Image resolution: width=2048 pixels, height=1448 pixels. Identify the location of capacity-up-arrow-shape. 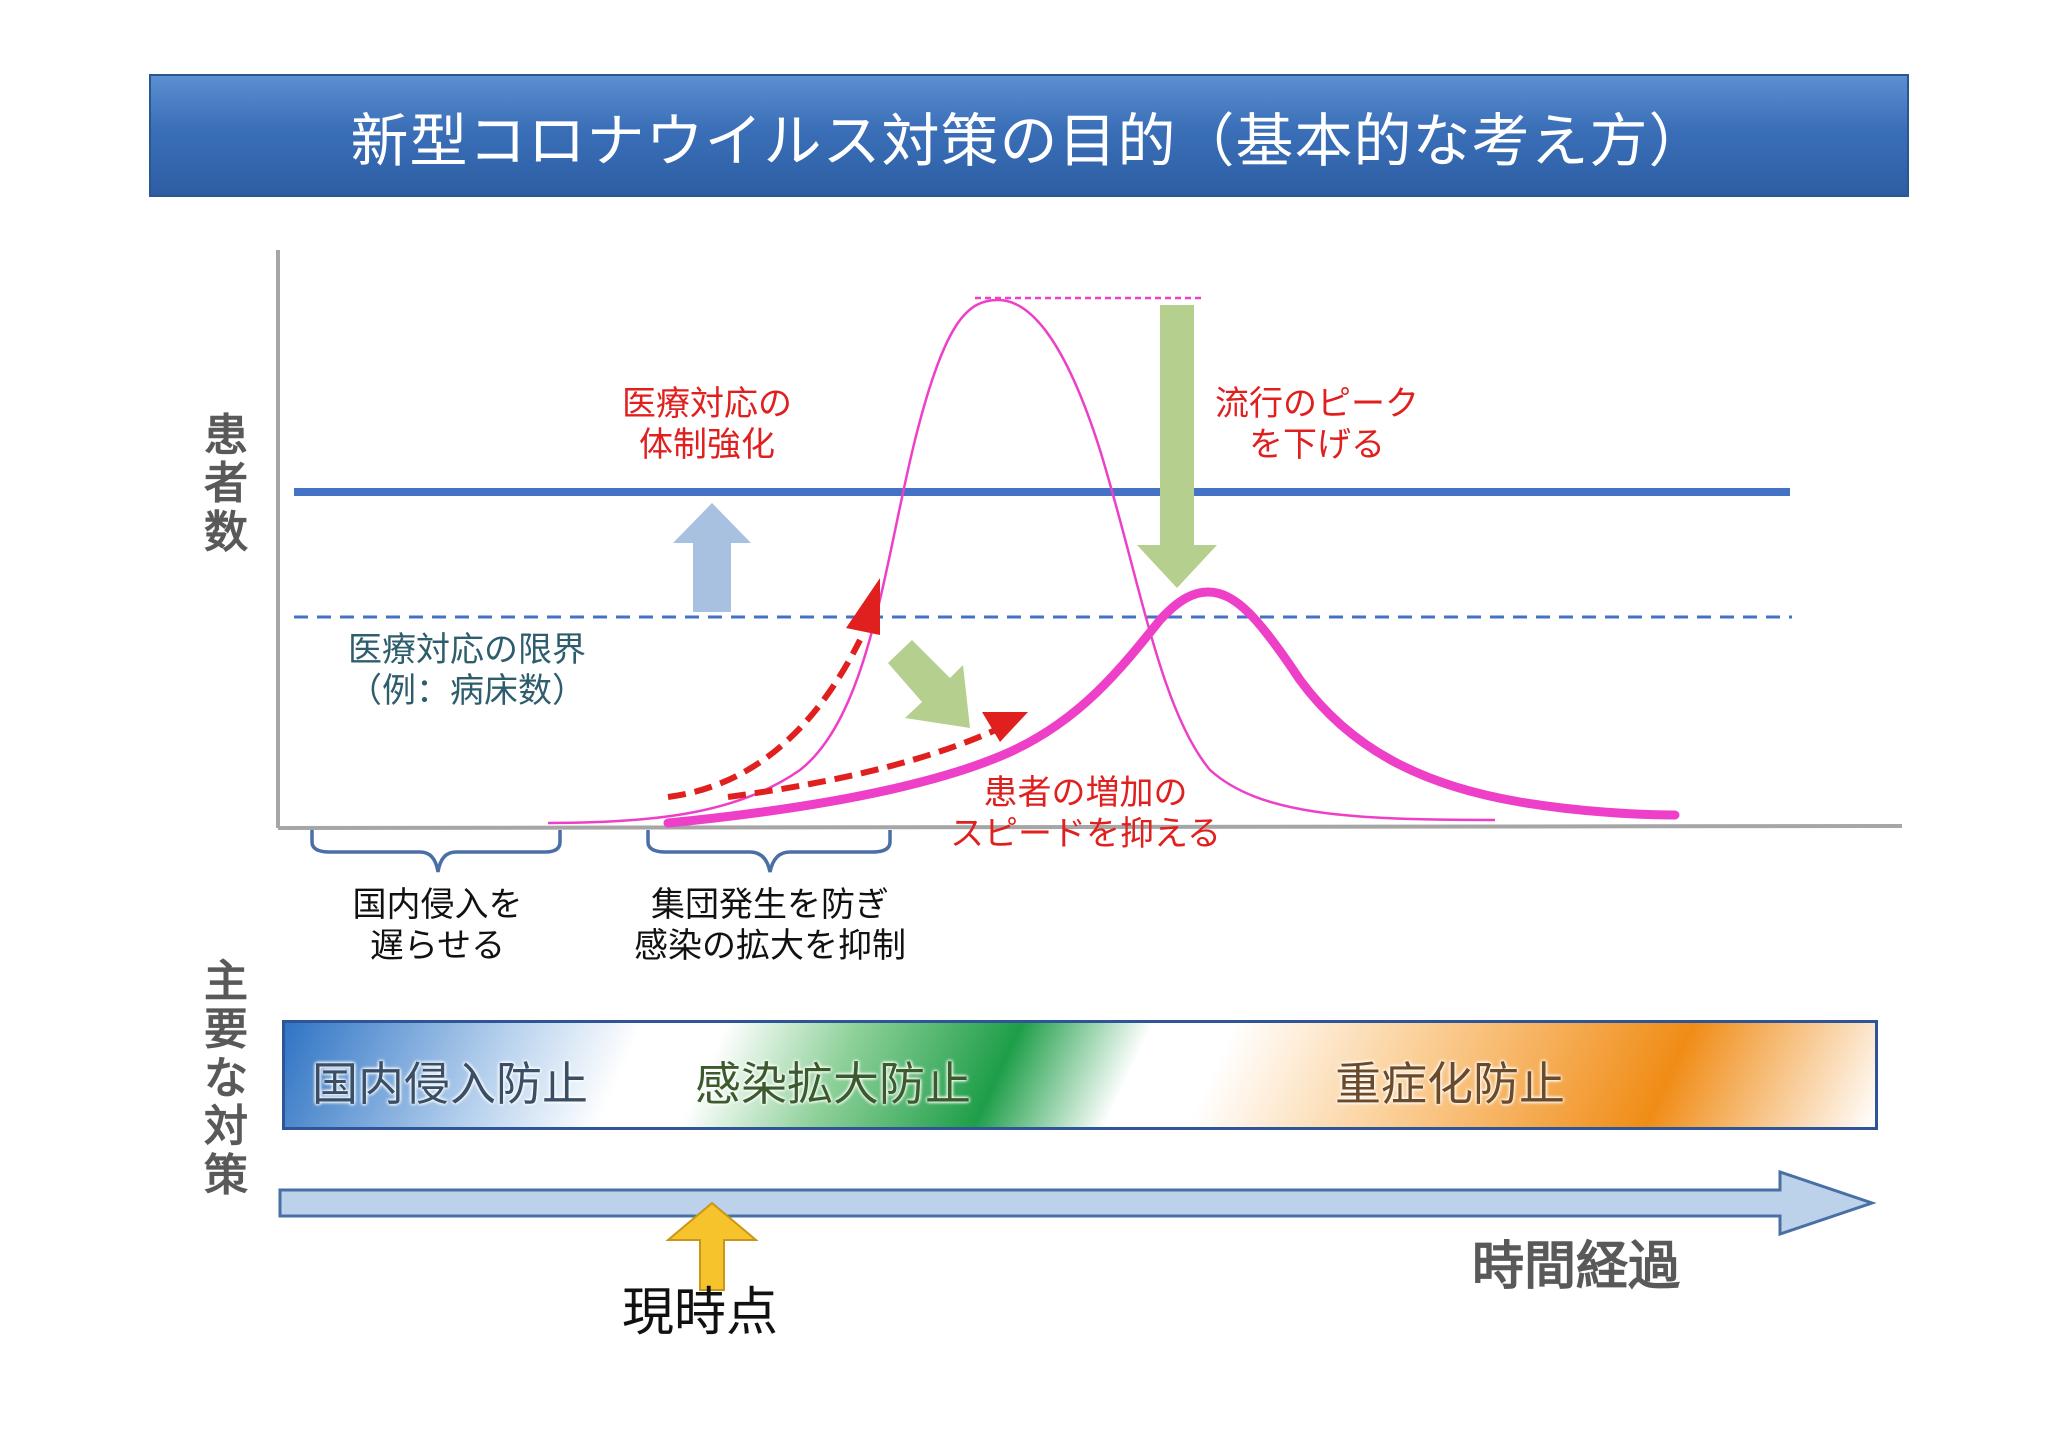
(712, 557).